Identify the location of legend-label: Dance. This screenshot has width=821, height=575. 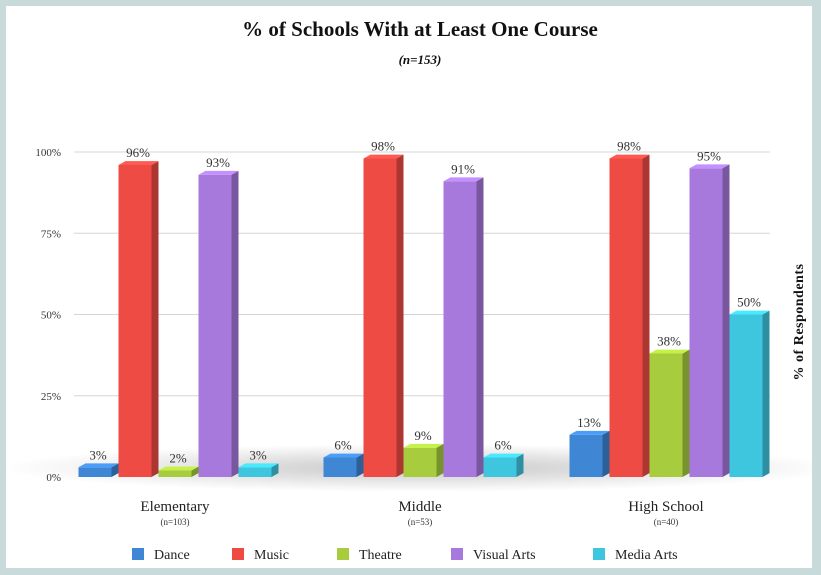
(172, 555).